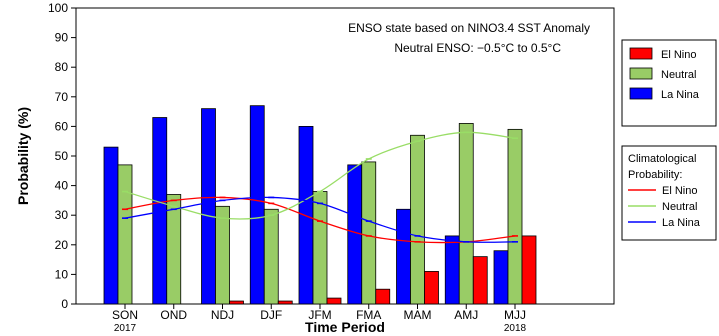 The height and width of the screenshot is (336, 719). I want to click on x-axis: SON OND NDJ DJF JFM FMA MAM AMJ MJJ 2017 2018, so click(319, 319).